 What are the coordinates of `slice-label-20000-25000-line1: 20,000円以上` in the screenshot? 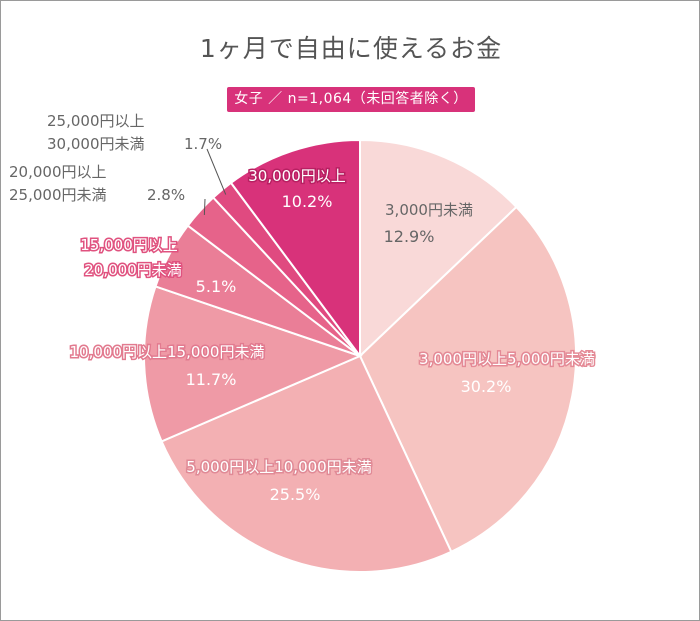 It's located at (58, 172).